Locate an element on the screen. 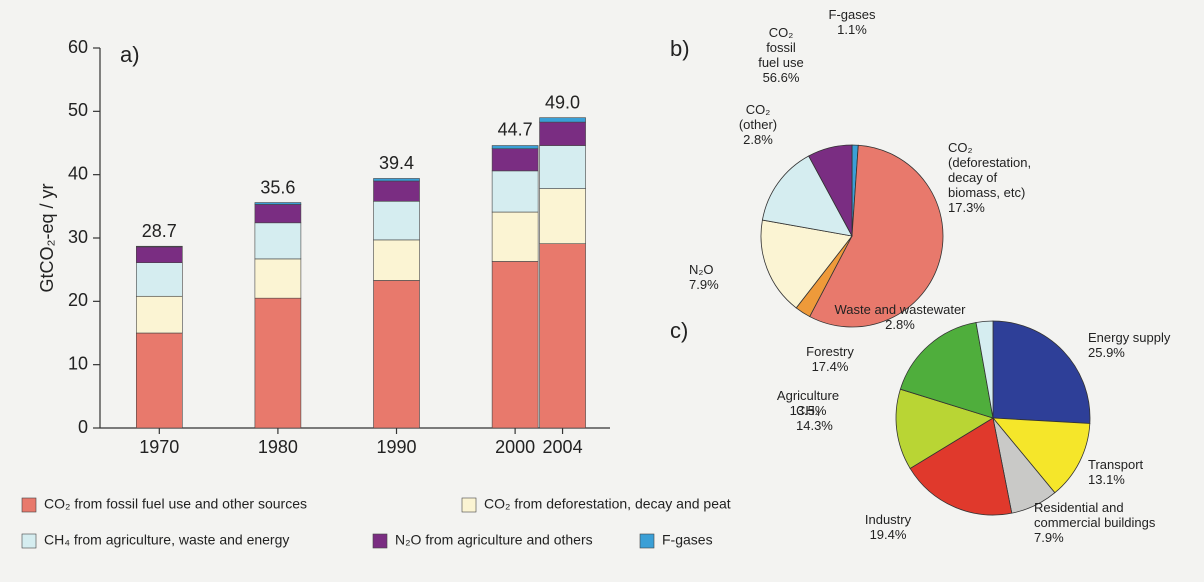 This screenshot has height=582, width=1204. pie-label-value: 13.1% is located at coordinates (1106, 479).